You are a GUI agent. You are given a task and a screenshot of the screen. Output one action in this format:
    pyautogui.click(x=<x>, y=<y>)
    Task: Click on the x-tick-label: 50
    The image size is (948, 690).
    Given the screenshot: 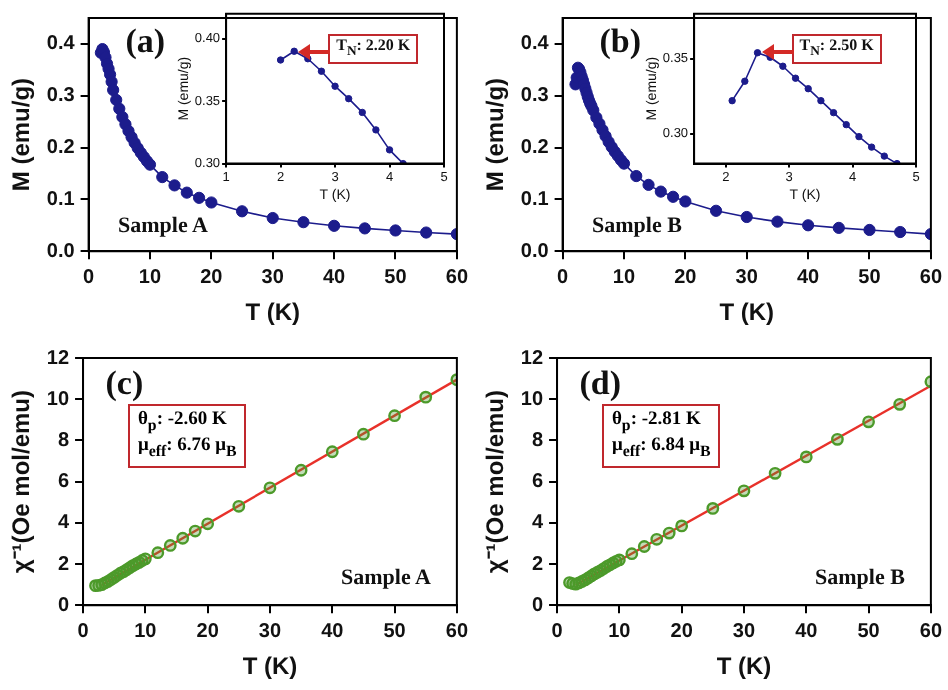 What is the action you would take?
    pyautogui.click(x=869, y=631)
    